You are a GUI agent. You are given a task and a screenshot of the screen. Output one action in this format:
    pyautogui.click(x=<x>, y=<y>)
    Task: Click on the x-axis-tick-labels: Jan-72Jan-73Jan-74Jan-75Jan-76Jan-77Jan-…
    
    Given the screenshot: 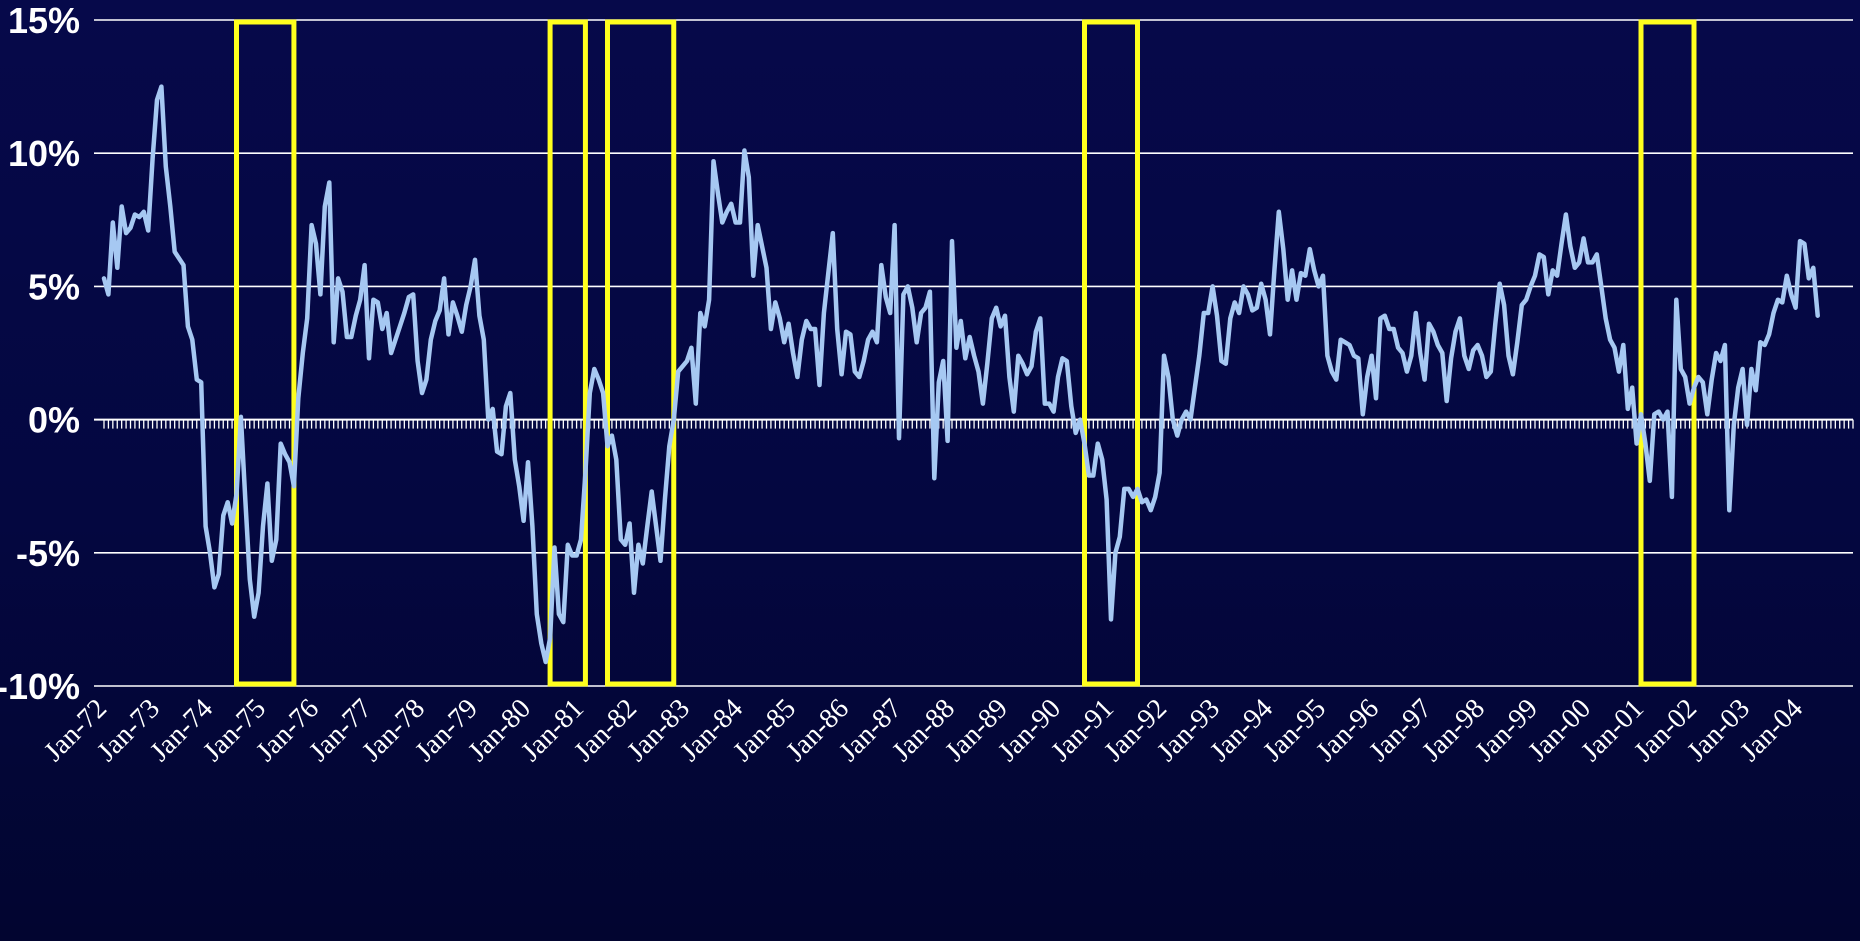 What is the action you would take?
    pyautogui.click(x=923, y=730)
    